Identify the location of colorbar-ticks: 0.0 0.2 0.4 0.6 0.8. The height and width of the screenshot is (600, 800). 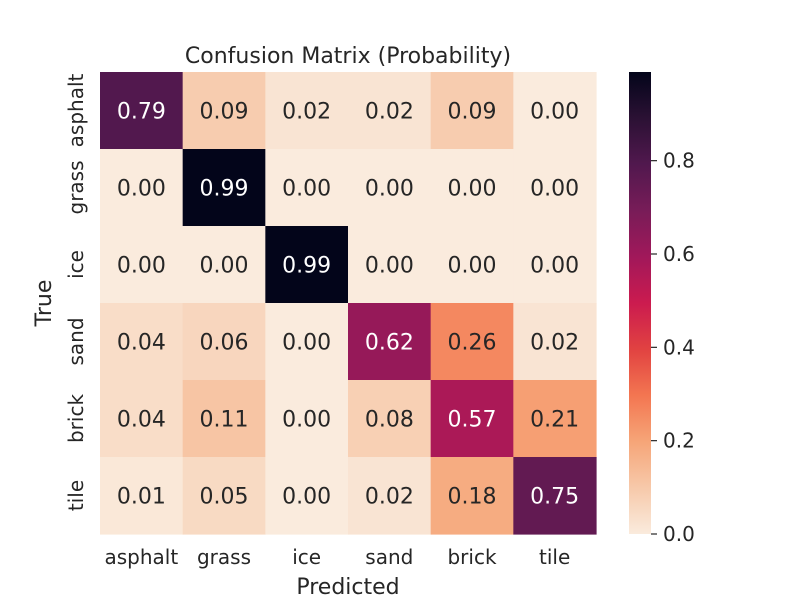
(673, 347).